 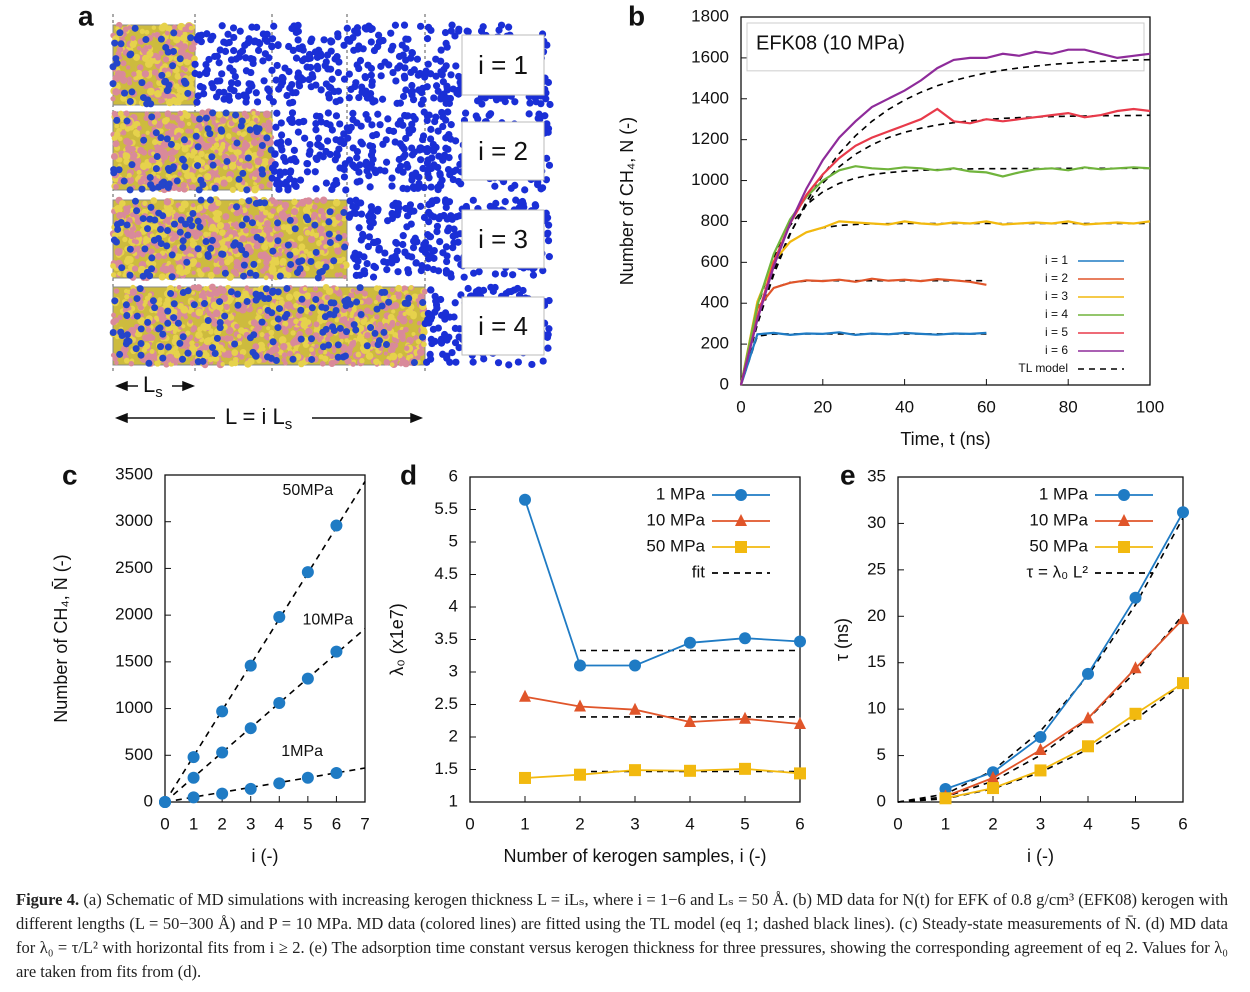 I want to click on legend-label: i = 4, so click(x=1056, y=314).